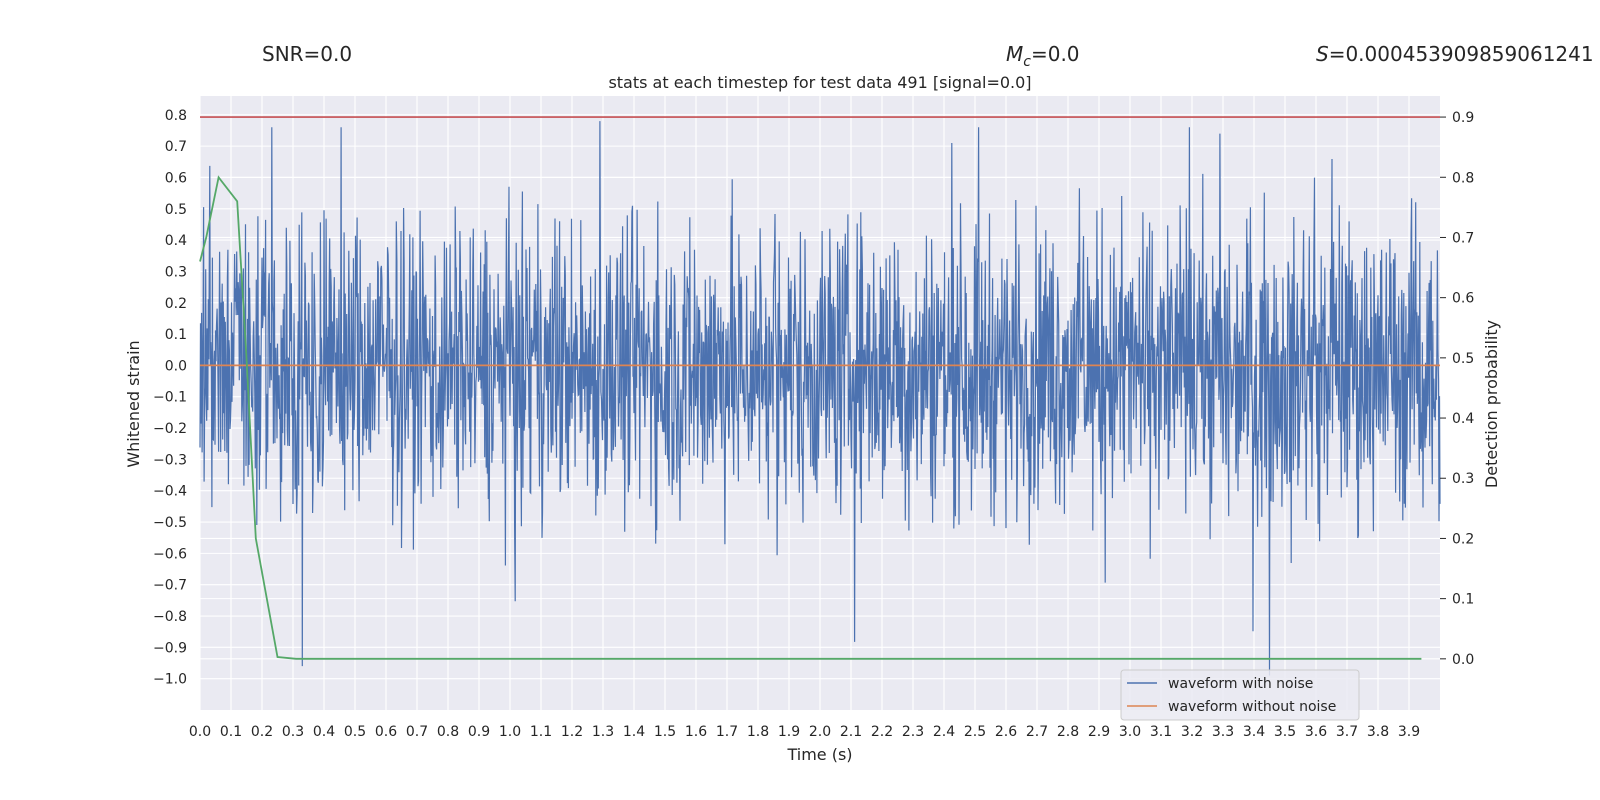  What do you see at coordinates (1099, 732) in the screenshot?
I see `x-tick-label: 2.9` at bounding box center [1099, 732].